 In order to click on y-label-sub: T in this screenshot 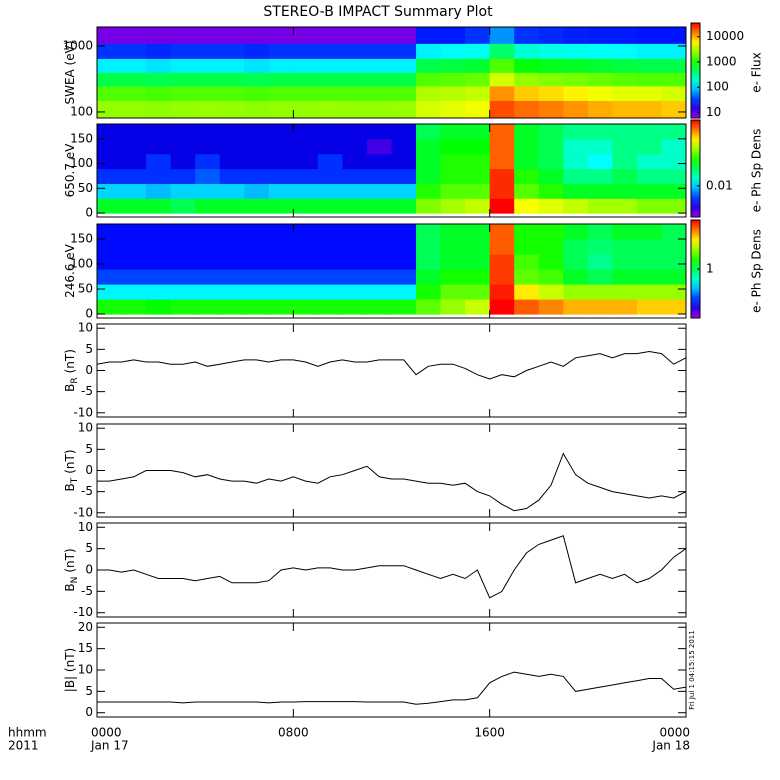, I will do `click(75, 480)`.